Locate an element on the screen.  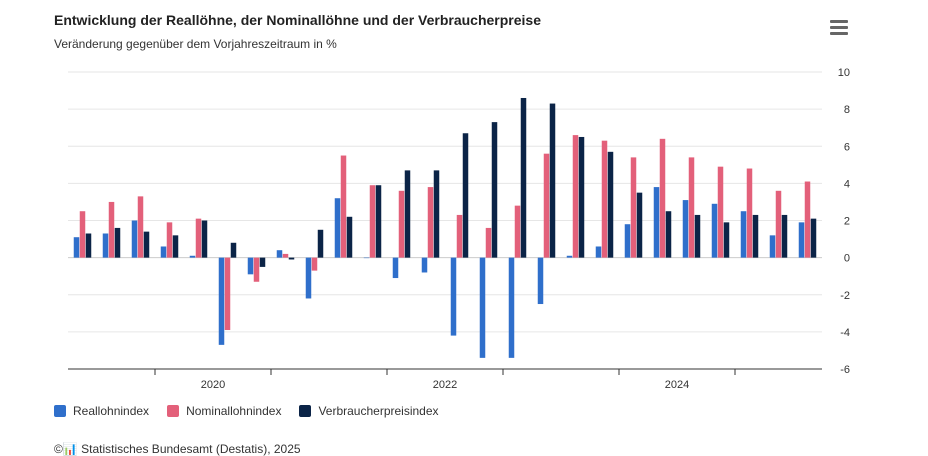
y-tick-label: 0 is located at coordinates (847, 259).